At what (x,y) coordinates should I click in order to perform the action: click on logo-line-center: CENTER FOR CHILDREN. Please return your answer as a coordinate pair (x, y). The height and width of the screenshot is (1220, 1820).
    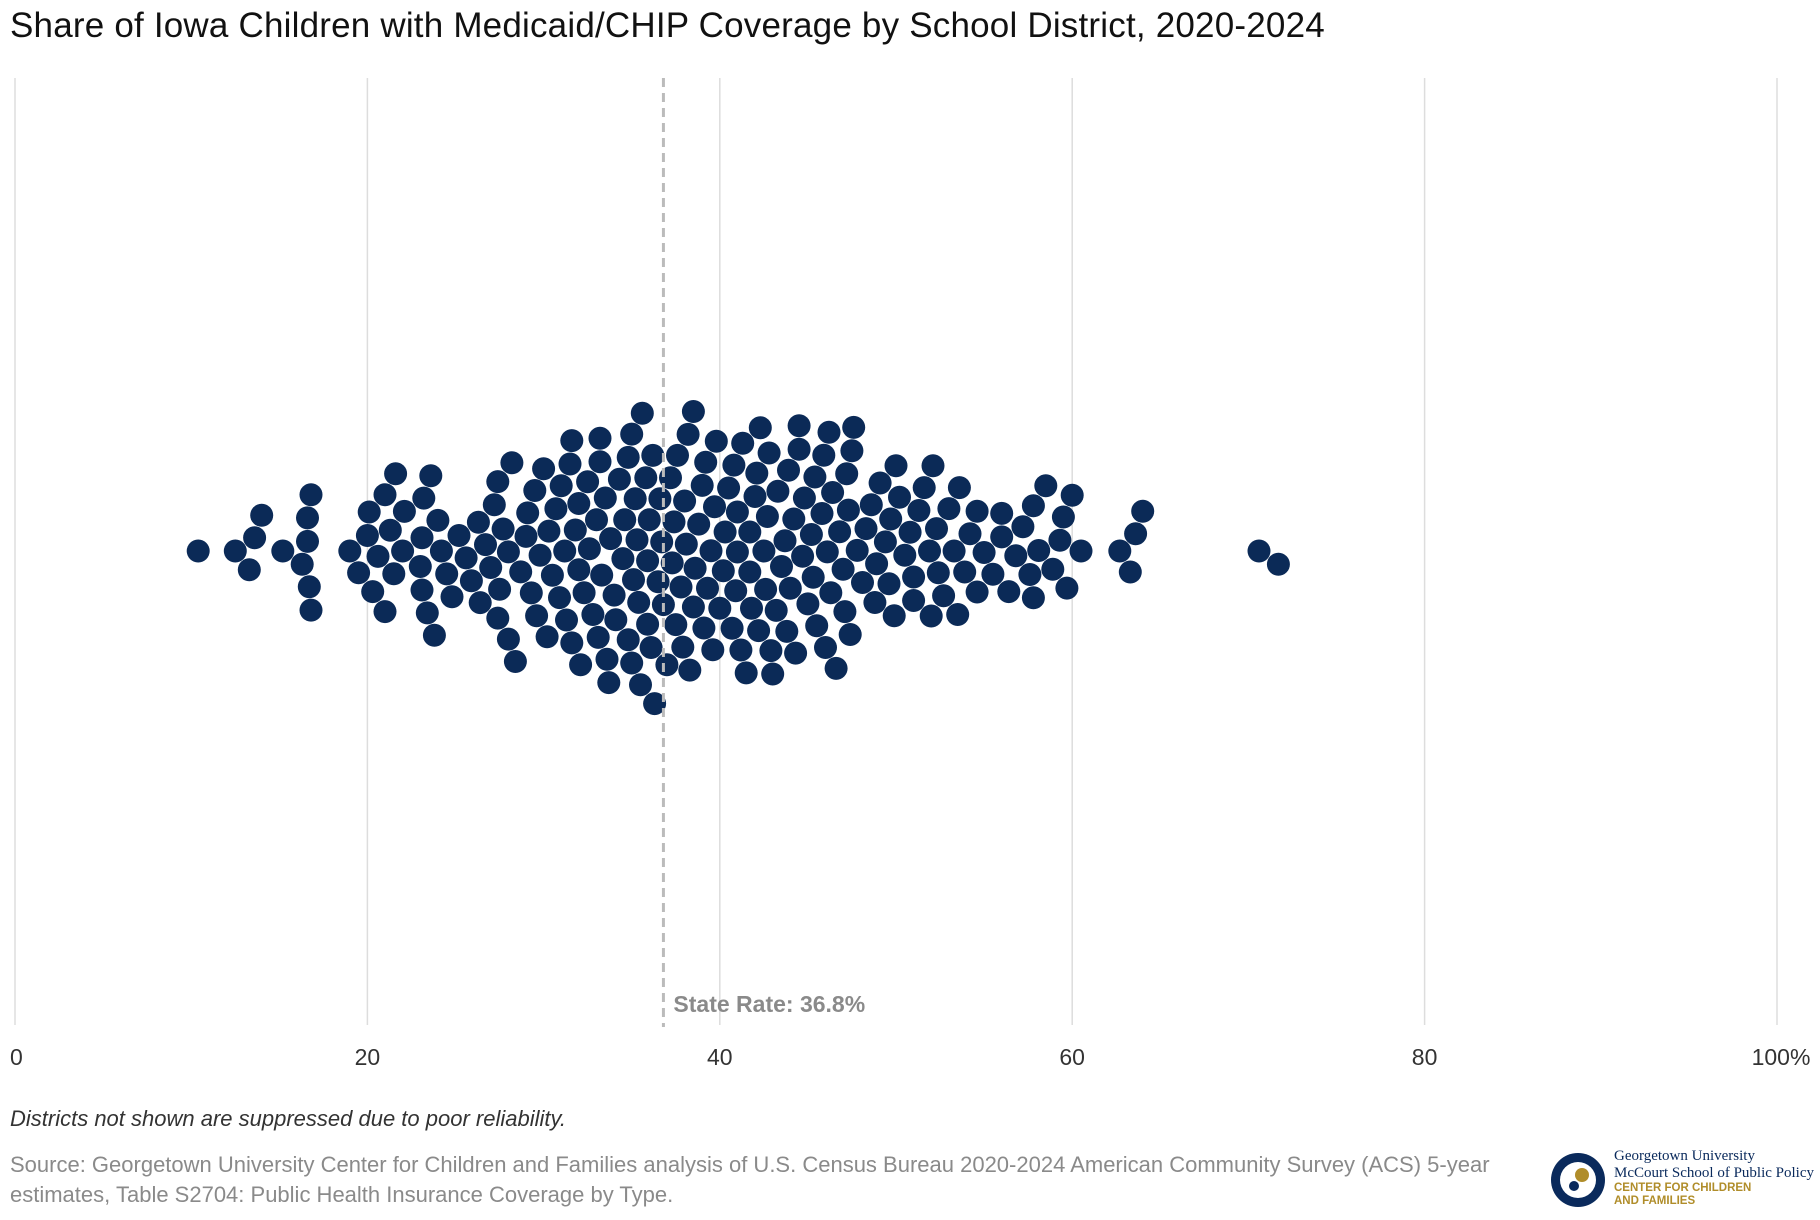
    Looking at the image, I should click on (1683, 1188).